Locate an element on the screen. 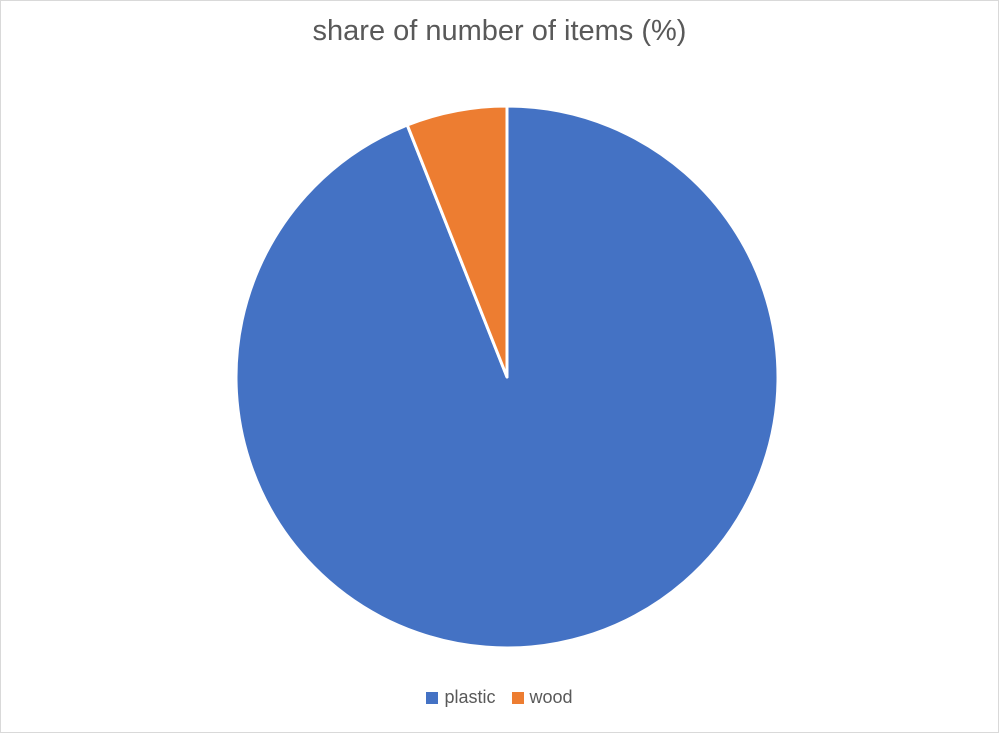 Image resolution: width=999 pixels, height=733 pixels. legend-swatch-wood is located at coordinates (517, 697).